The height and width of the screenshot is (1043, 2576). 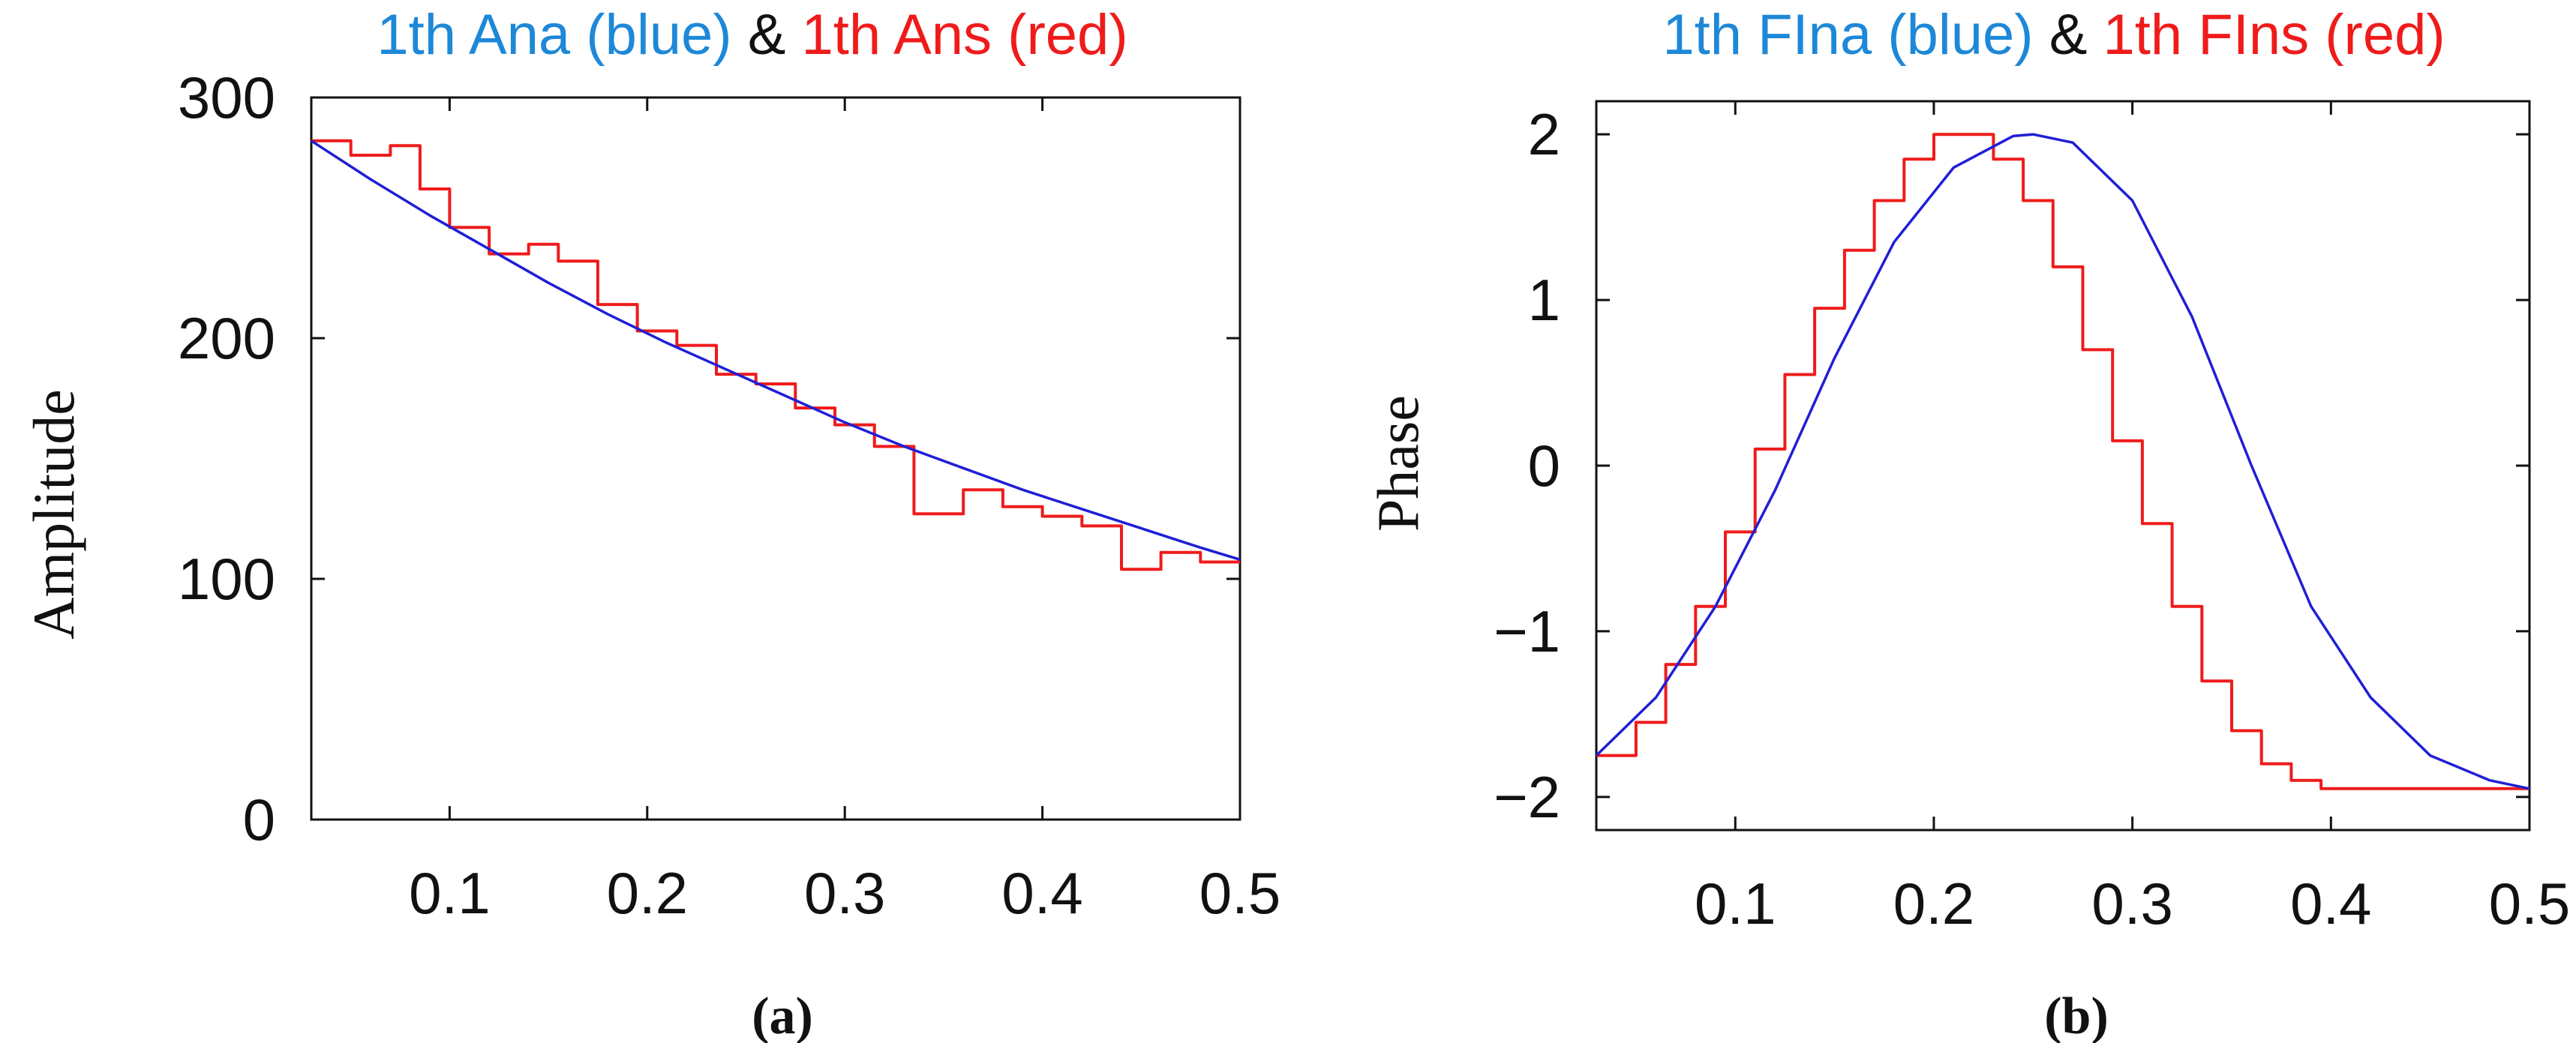 What do you see at coordinates (844, 893) in the screenshot?
I see `x-tick-label-a-2: 0.3` at bounding box center [844, 893].